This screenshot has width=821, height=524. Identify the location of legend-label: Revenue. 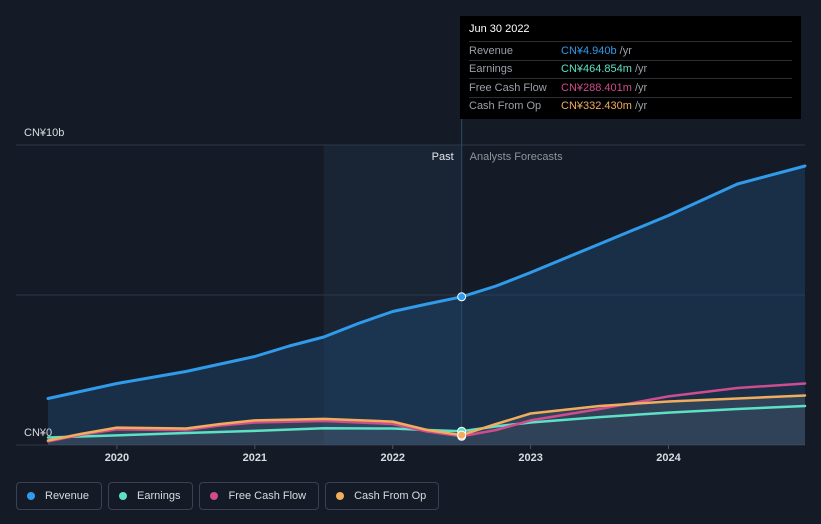
(67, 496).